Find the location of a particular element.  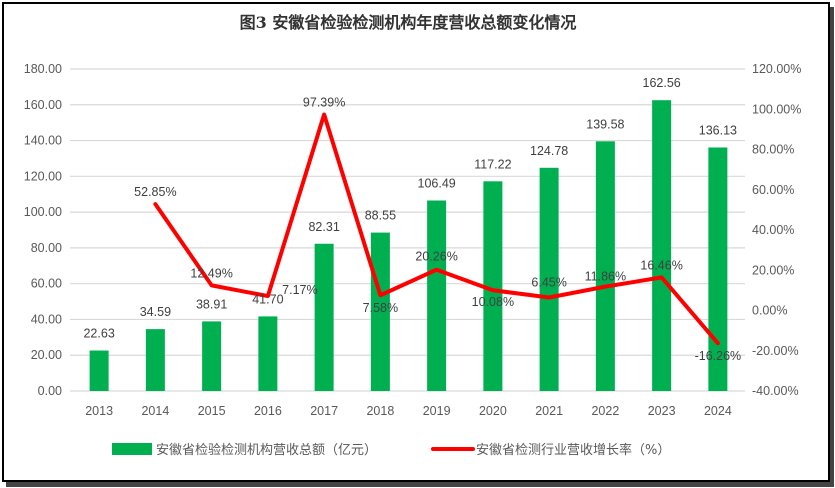

bar-data-label: 124.78 is located at coordinates (549, 151).